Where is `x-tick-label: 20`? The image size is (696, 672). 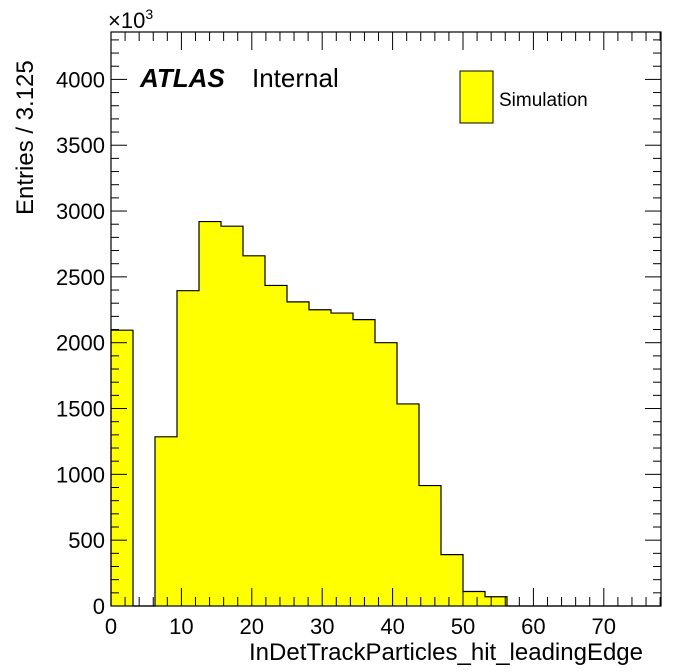 x-tick-label: 20 is located at coordinates (252, 626).